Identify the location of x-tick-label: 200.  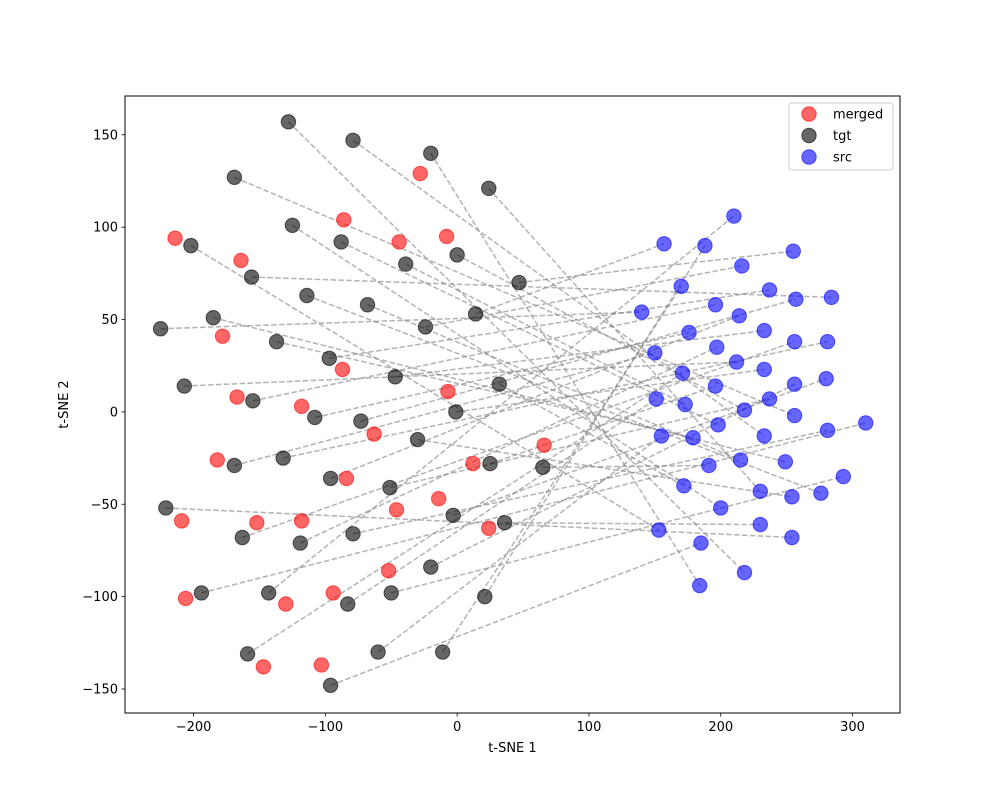
(720, 727).